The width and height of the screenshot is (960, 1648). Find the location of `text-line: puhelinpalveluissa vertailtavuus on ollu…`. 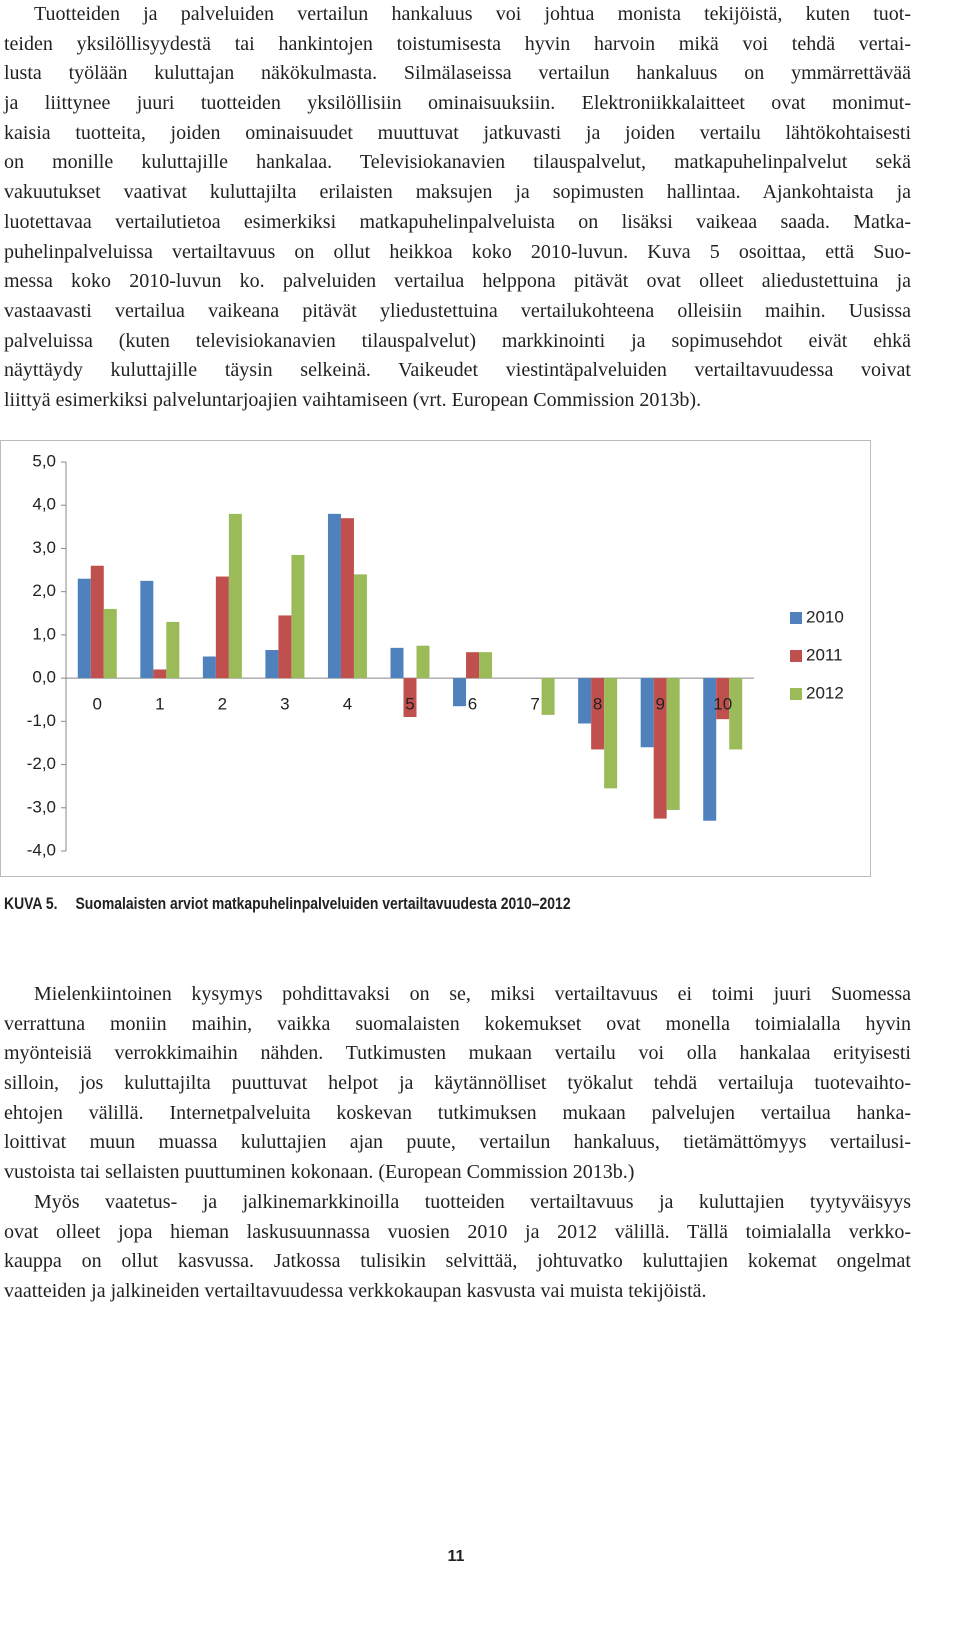

text-line: puhelinpalveluissa vertailtavuus on ollu… is located at coordinates (457, 251).